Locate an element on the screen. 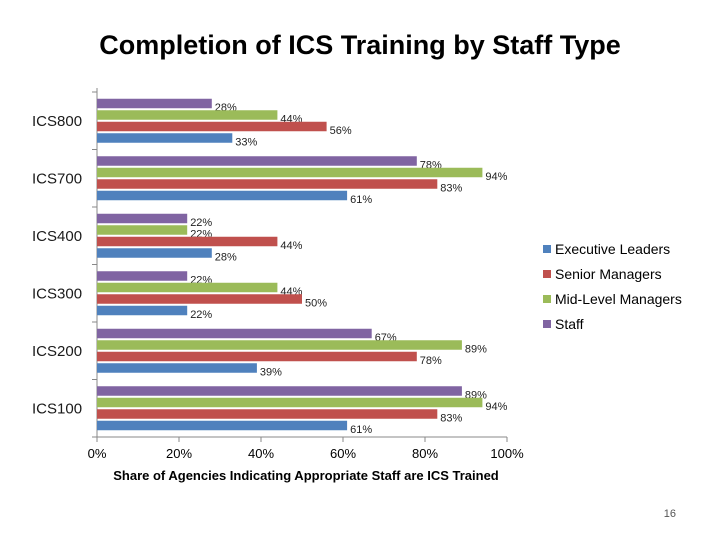  x-tick-label: 0% is located at coordinates (97, 453).